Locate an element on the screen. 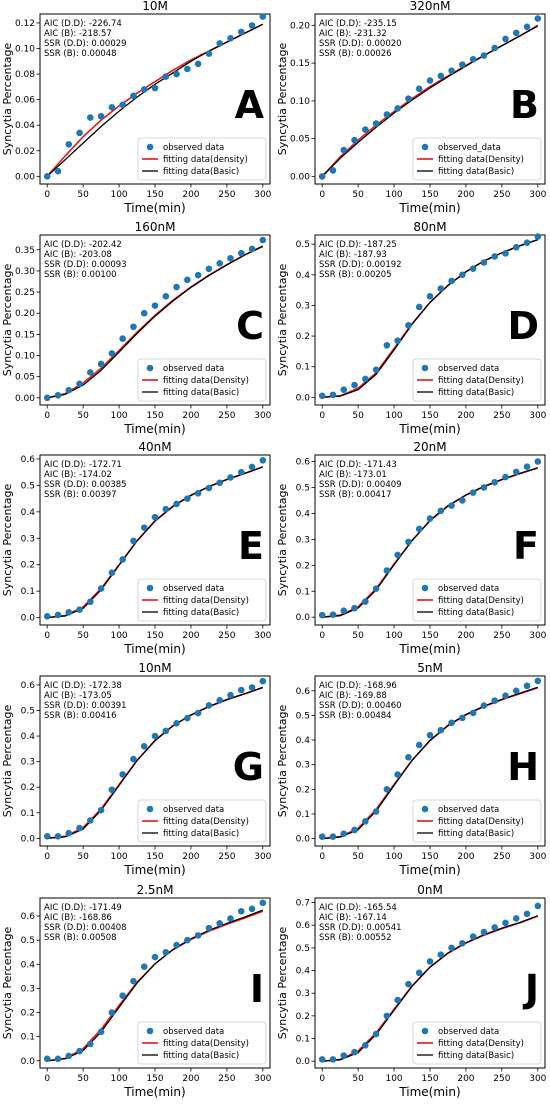 The image size is (550, 1106). y-tick-label: 0.2 is located at coordinates (303, 566).